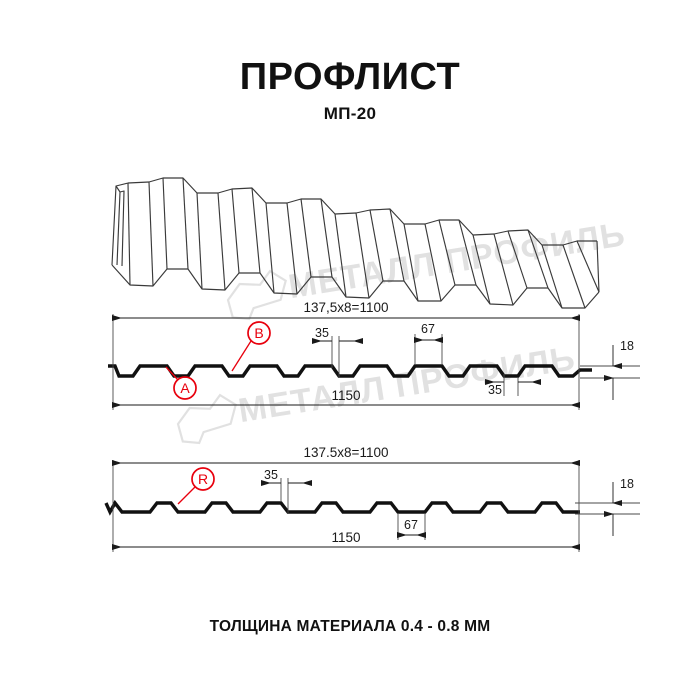  What do you see at coordinates (517, 259) in the screenshot?
I see `iso-web-6c` at bounding box center [517, 259].